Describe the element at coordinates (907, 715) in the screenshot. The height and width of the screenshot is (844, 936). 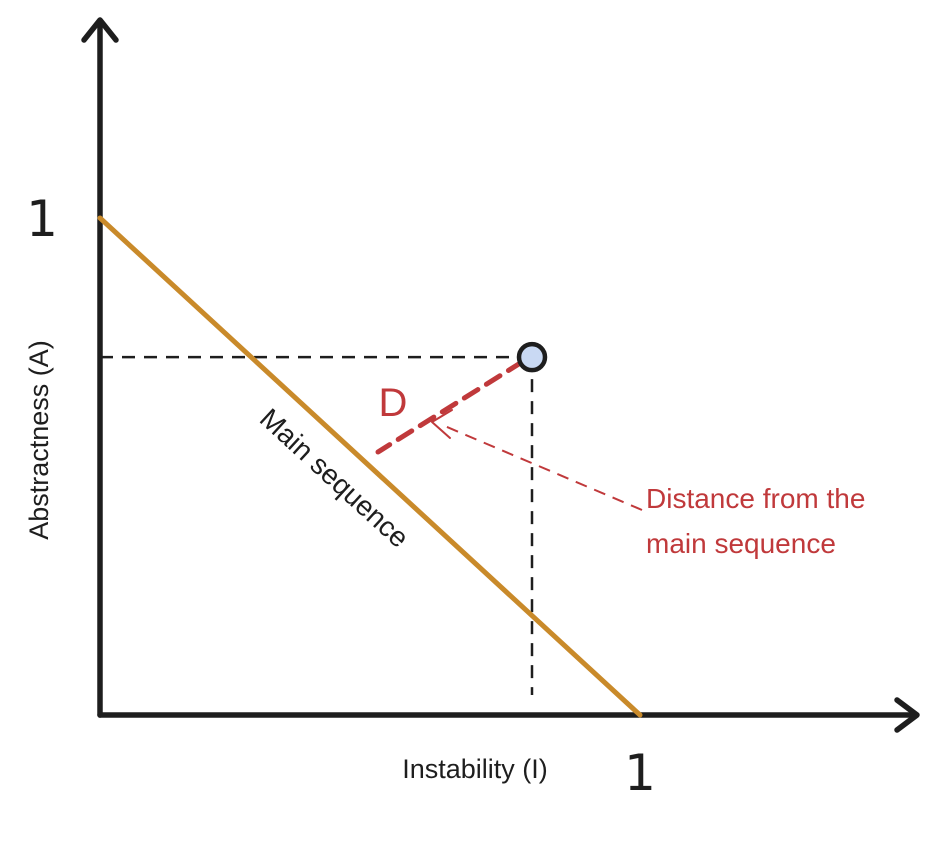
I see `arrow-right-icon` at that location.